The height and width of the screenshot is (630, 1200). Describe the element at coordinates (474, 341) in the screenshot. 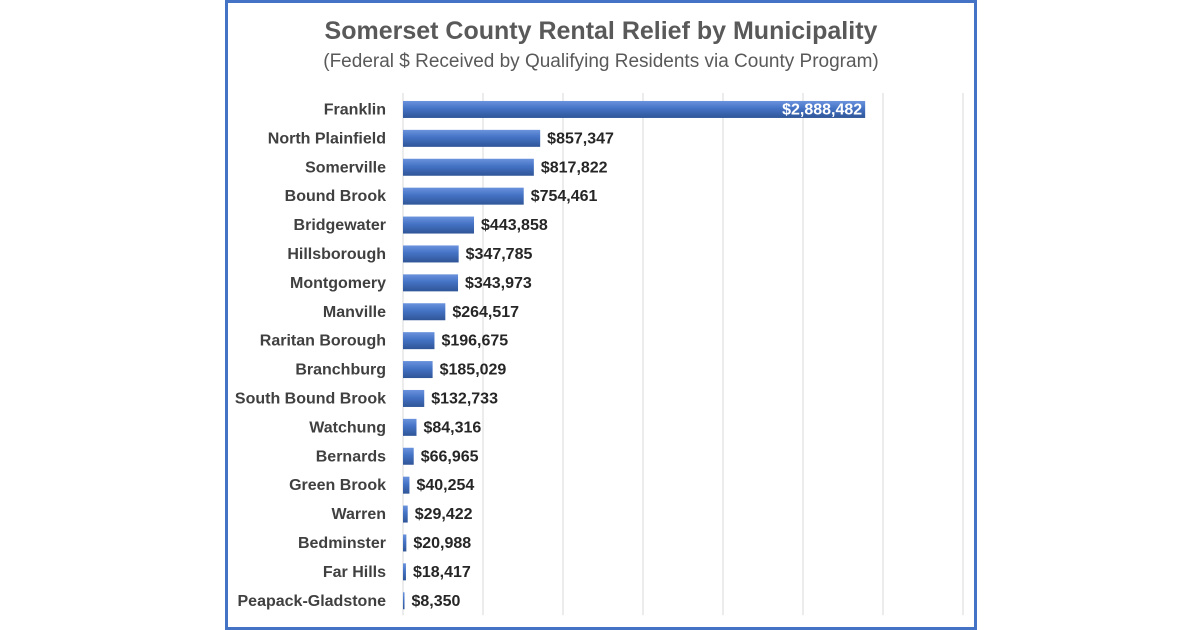

I see `value-label: $196,675` at that location.